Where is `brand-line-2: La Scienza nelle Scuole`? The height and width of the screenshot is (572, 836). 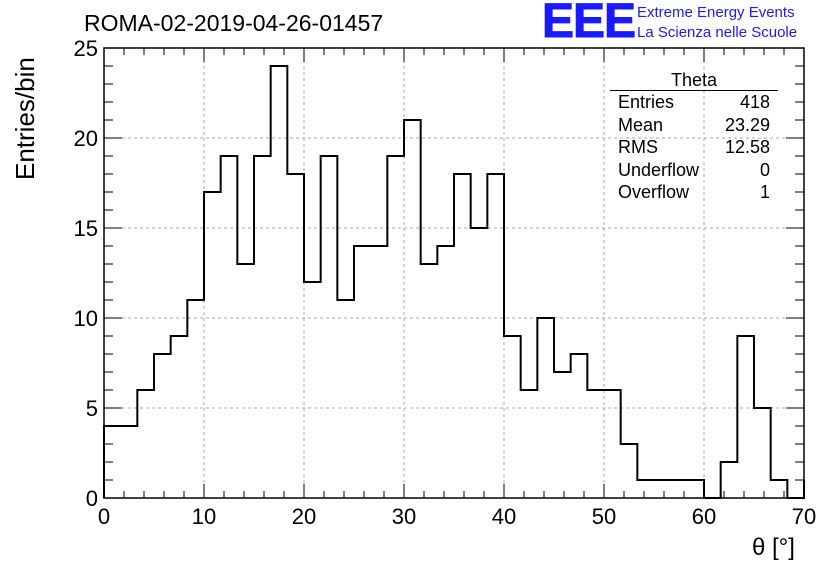 brand-line-2: La Scienza nelle Scuole is located at coordinates (717, 32).